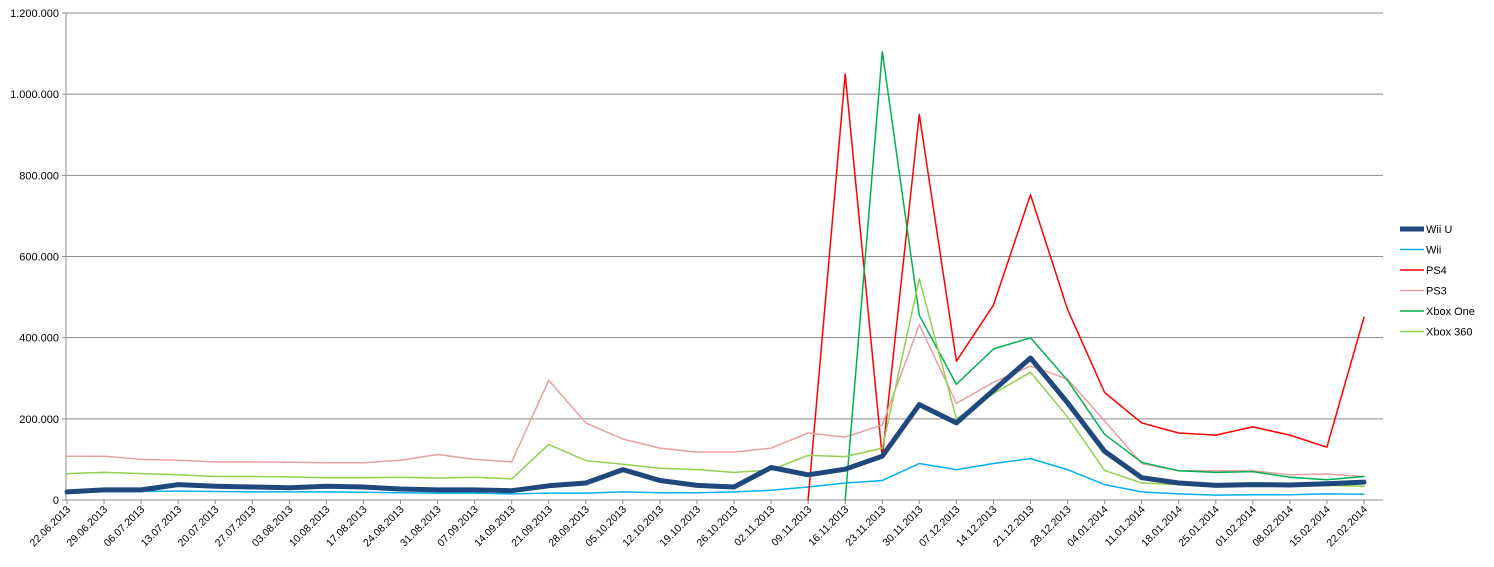 The height and width of the screenshot is (567, 1494). What do you see at coordinates (34, 14) in the screenshot?
I see `y-tick-label: 1.200.000` at bounding box center [34, 14].